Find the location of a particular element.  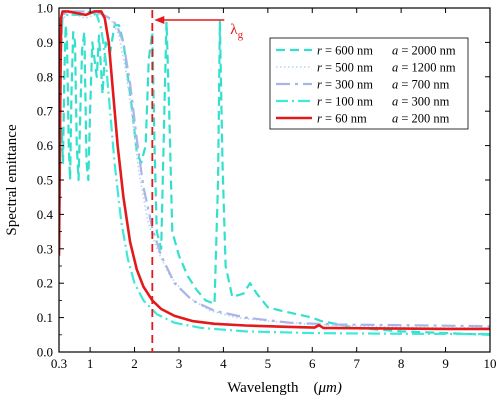

x-tick-label: 2 is located at coordinates (134, 363).